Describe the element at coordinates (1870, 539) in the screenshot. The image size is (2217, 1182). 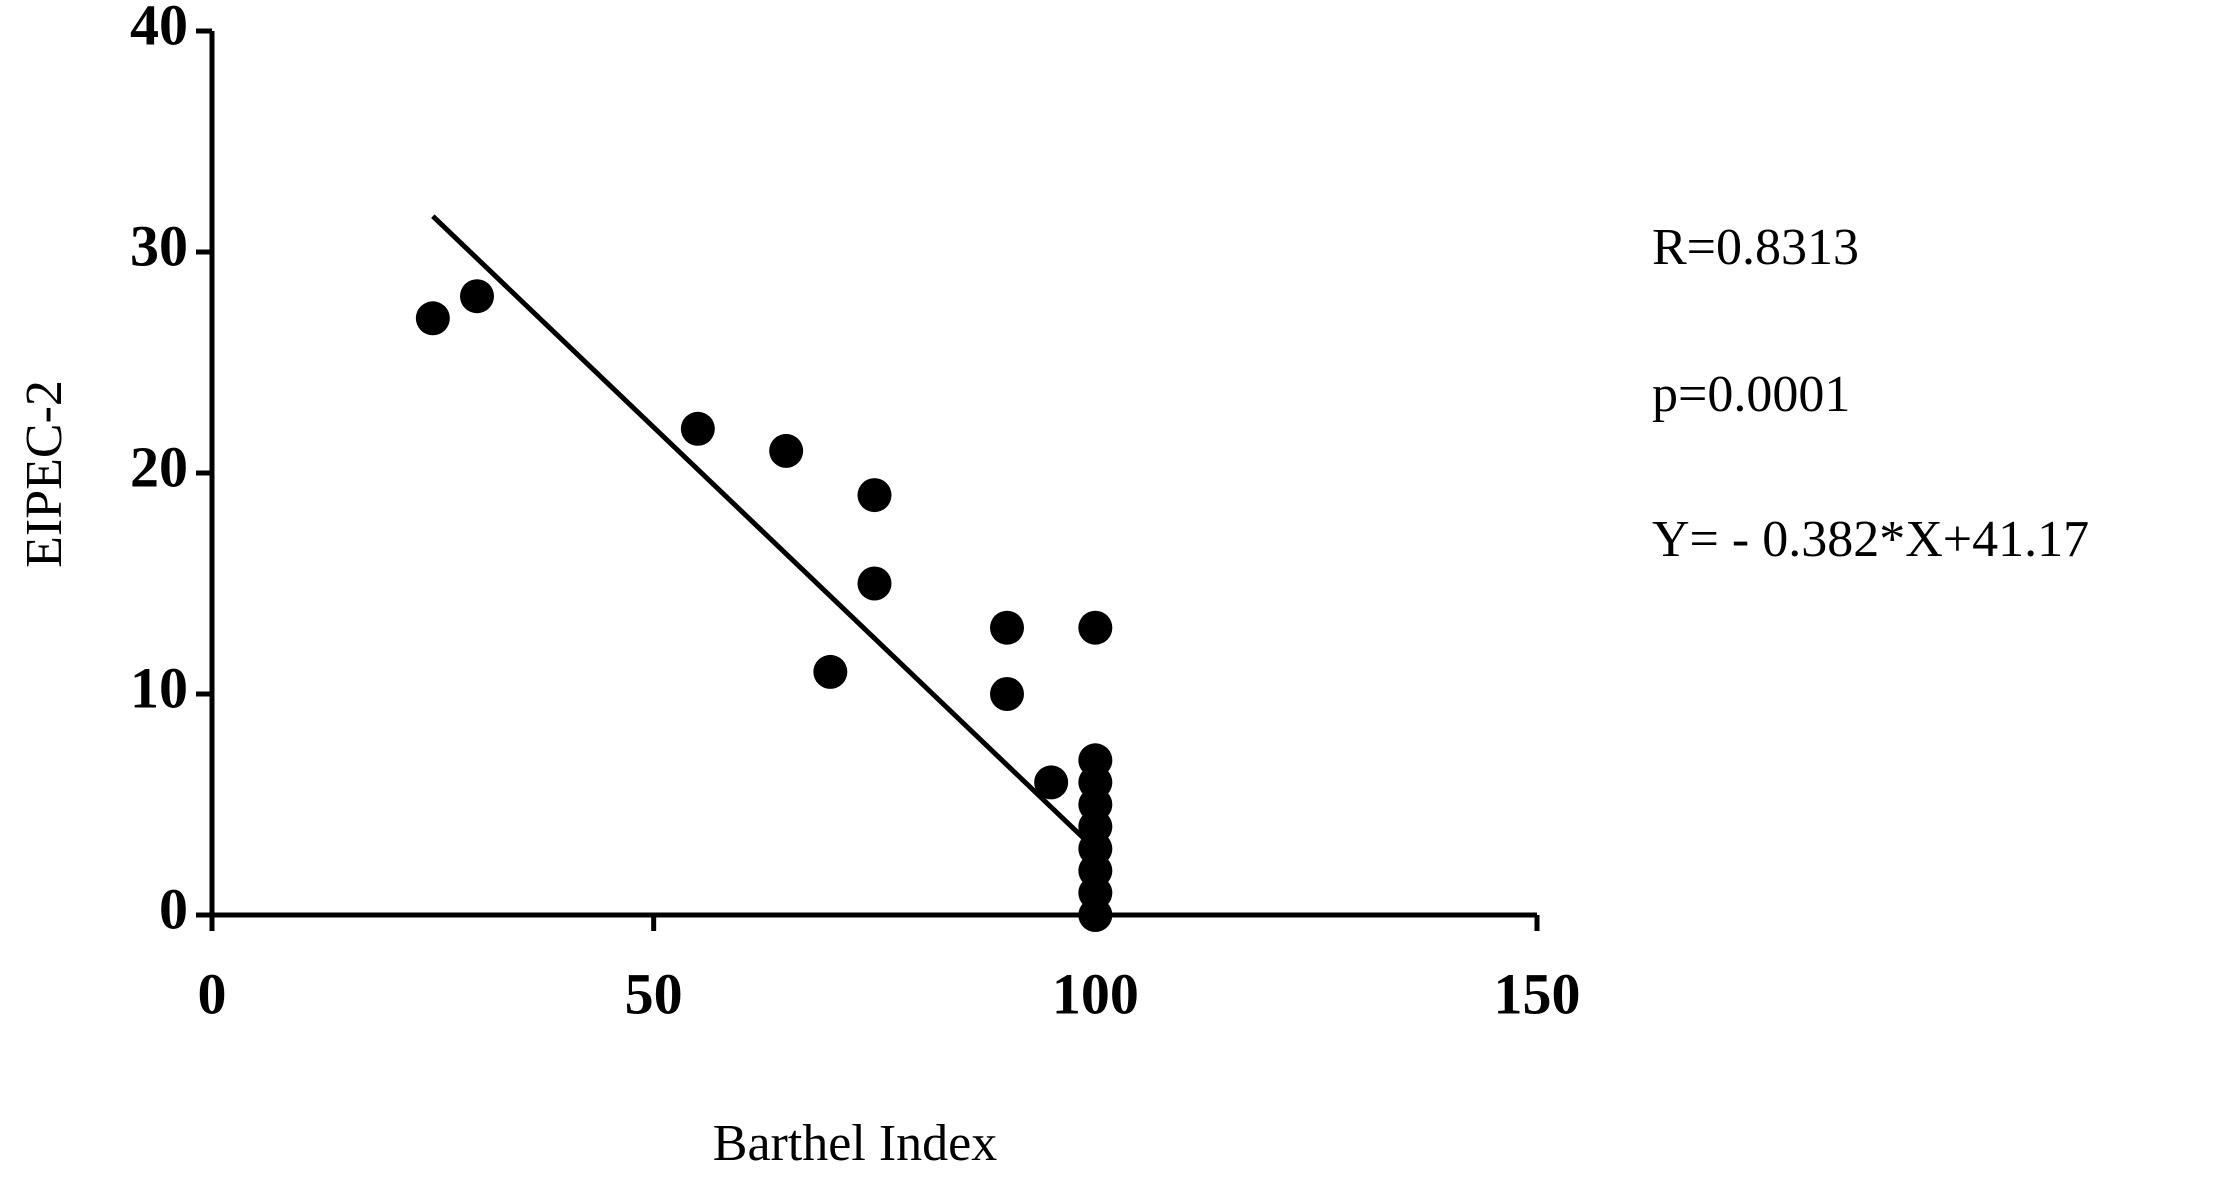
I see `annotation: Y= - 0.382*X+41.17` at that location.